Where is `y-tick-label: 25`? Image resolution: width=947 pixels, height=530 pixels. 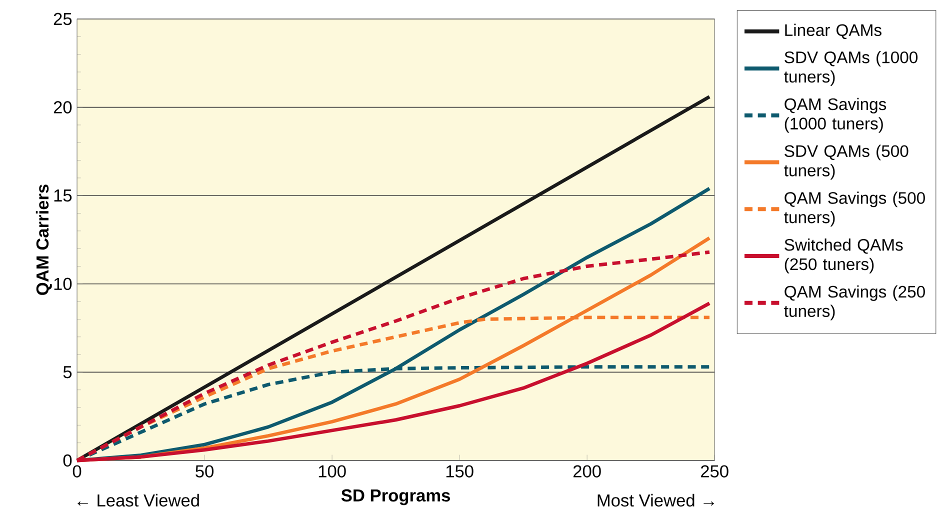
y-tick-label: 25 is located at coordinates (63, 19).